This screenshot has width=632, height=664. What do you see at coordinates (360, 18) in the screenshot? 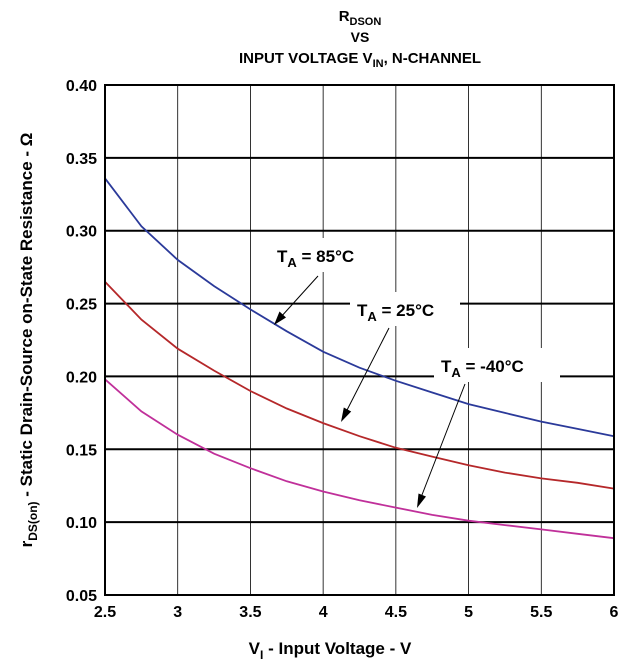
I see `title-line-1: RDSON` at bounding box center [360, 18].